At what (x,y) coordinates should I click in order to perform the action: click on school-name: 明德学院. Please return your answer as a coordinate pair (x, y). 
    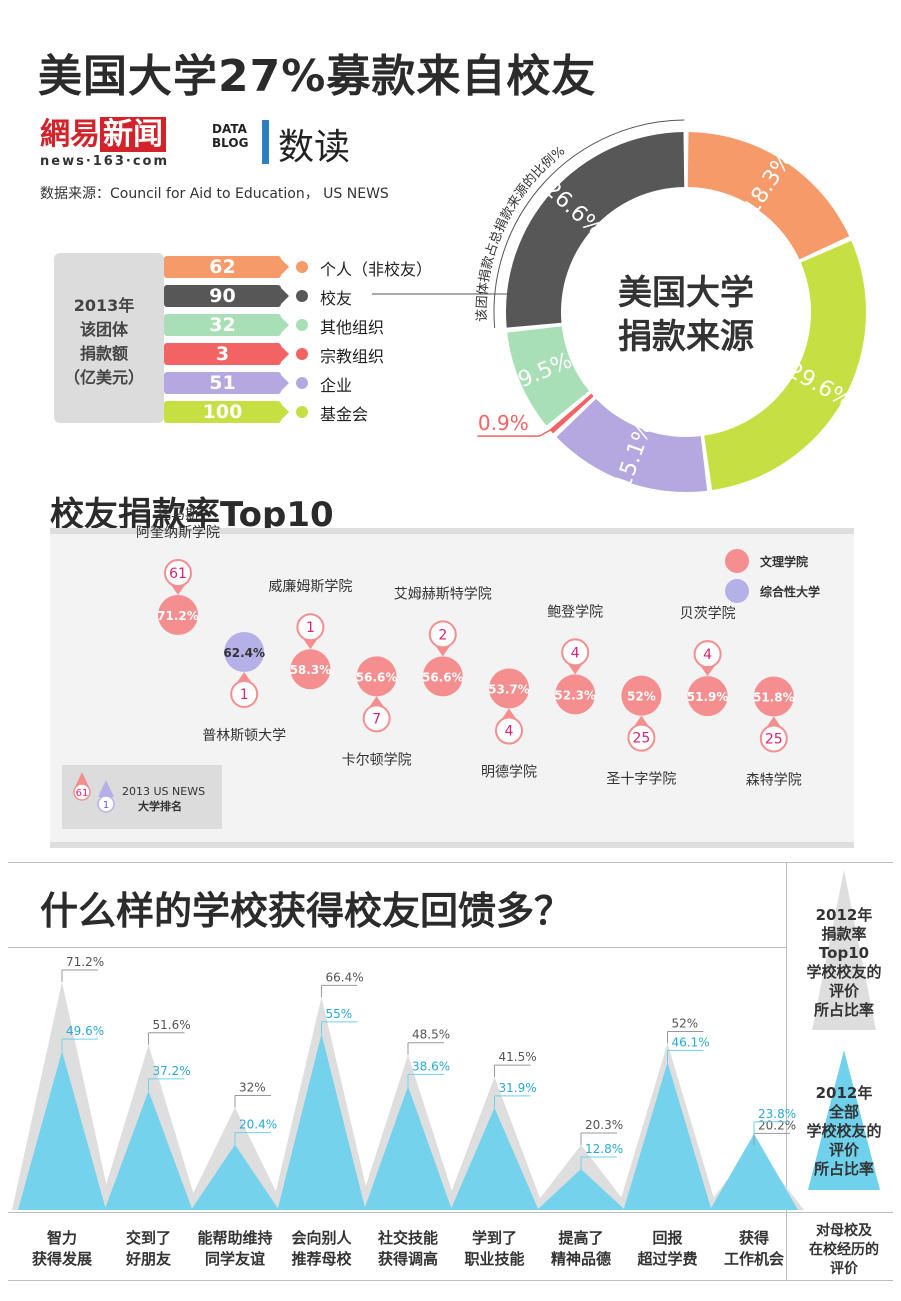
    Looking at the image, I should click on (509, 773).